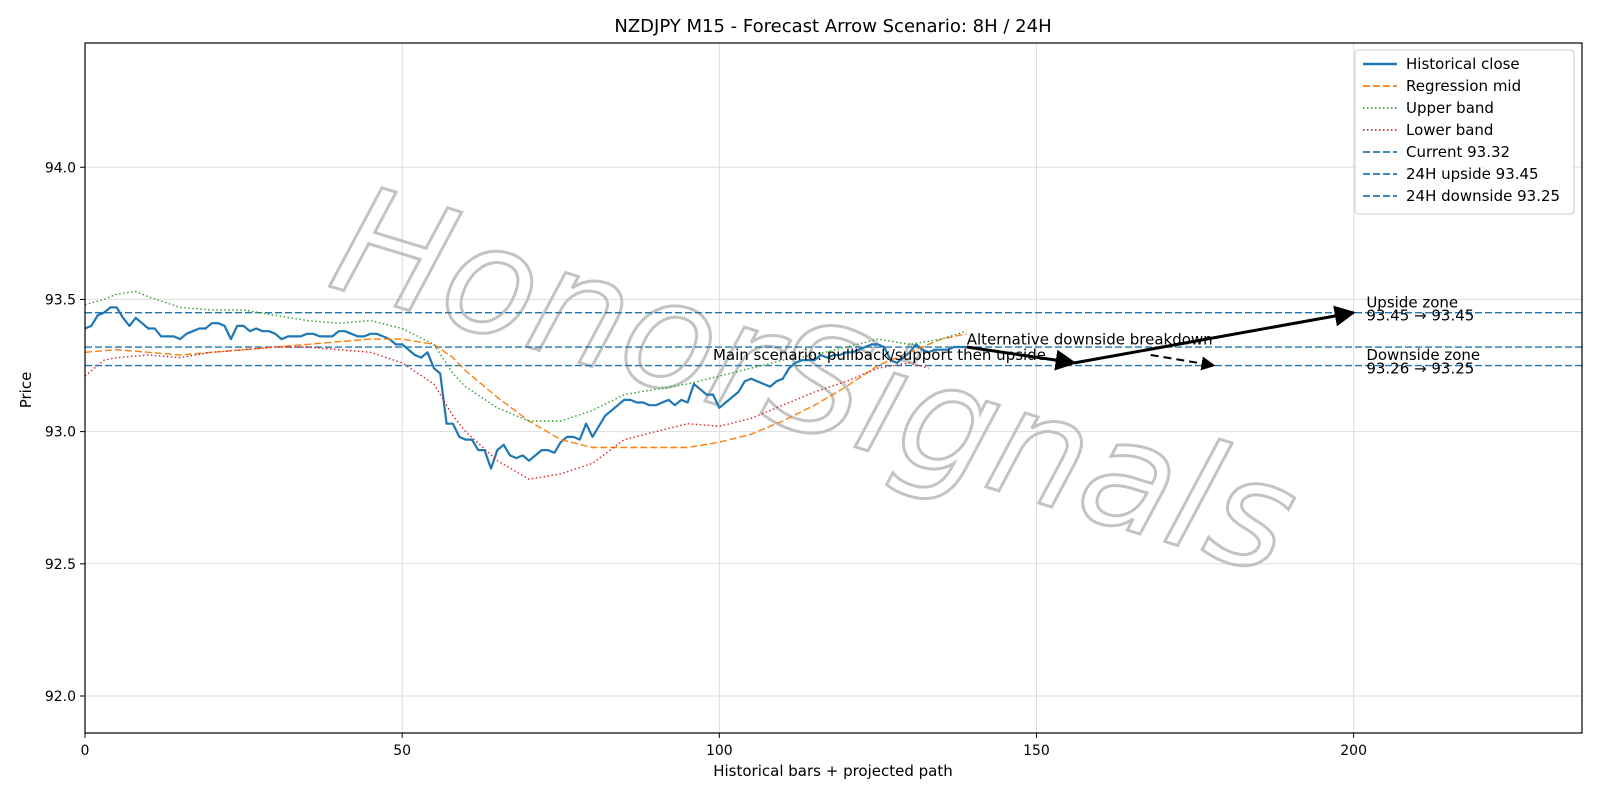 The image size is (1600, 800). I want to click on scenario-arrows, so click(1161, 338).